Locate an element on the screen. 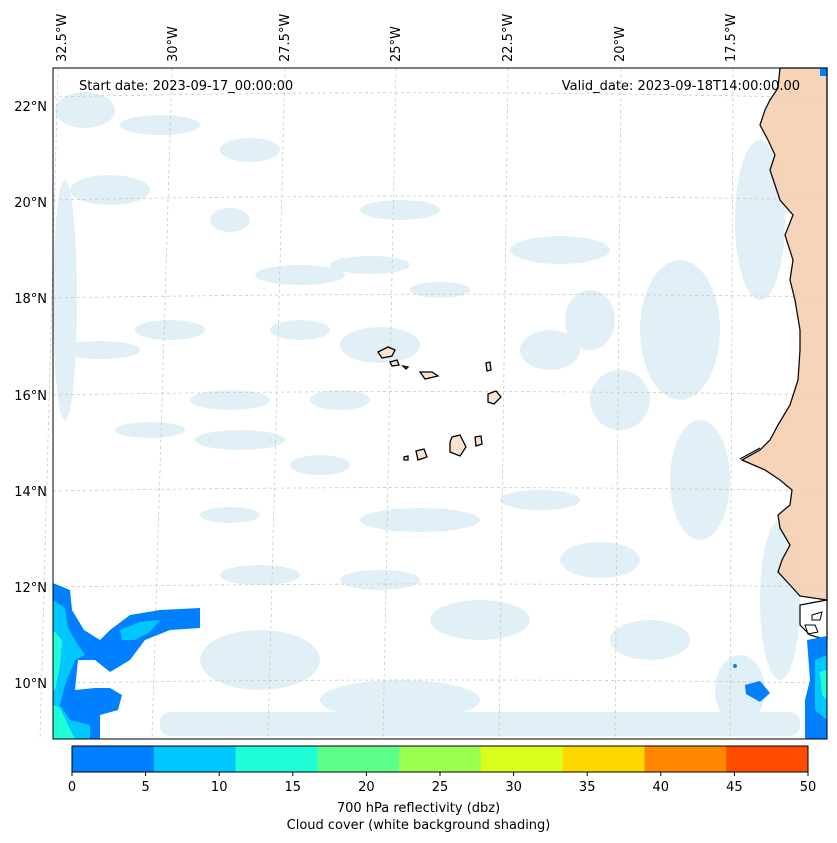 The image size is (837, 843). lon-label: 20°W is located at coordinates (620, 44).